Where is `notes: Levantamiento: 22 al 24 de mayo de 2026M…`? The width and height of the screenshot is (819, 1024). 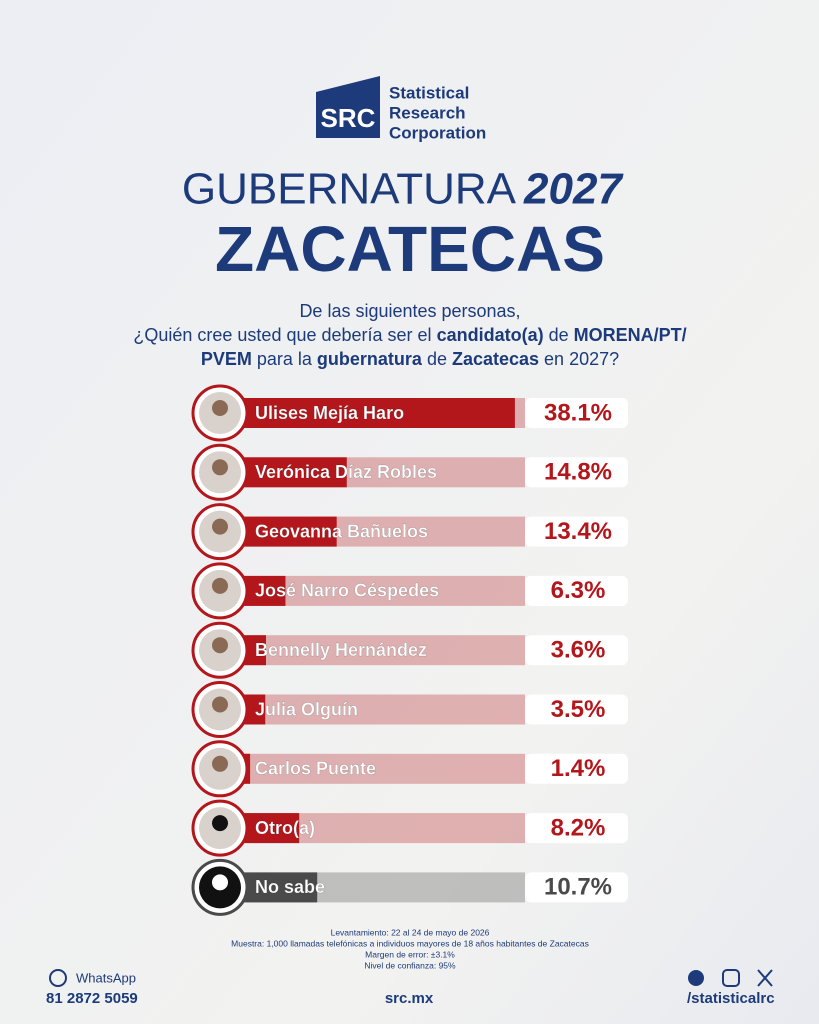
notes: Levantamiento: 22 al 24 de mayo de 2026M… is located at coordinates (410, 948).